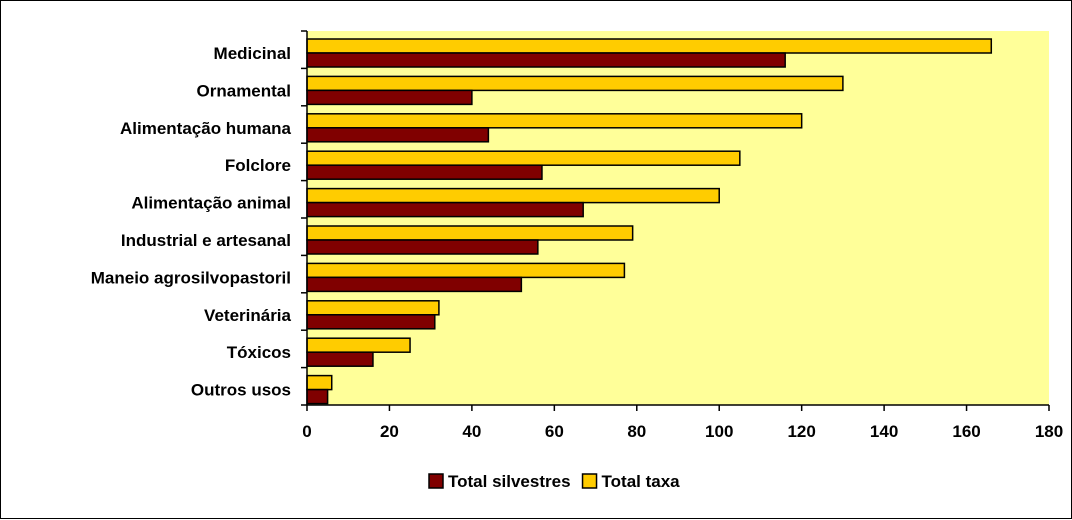  I want to click on legend: Total silvestres Total taxa, so click(554, 481).